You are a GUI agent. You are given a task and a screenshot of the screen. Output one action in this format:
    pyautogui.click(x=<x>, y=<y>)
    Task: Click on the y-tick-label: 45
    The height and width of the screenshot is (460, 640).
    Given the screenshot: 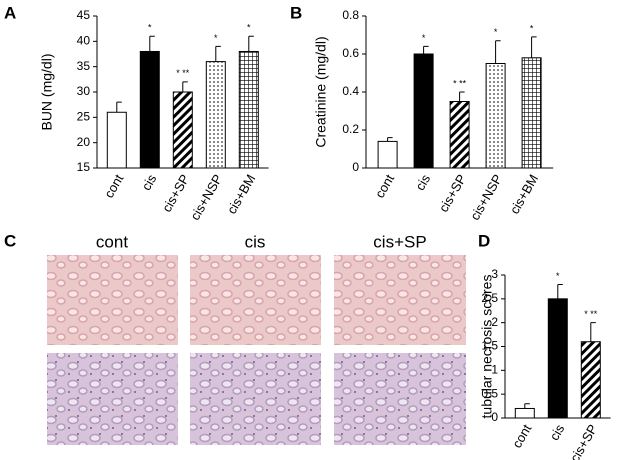 What is the action you would take?
    pyautogui.click(x=84, y=15)
    